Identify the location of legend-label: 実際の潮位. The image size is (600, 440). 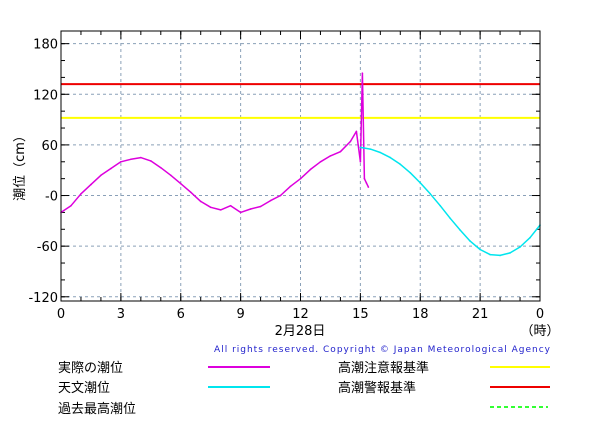
(90, 368).